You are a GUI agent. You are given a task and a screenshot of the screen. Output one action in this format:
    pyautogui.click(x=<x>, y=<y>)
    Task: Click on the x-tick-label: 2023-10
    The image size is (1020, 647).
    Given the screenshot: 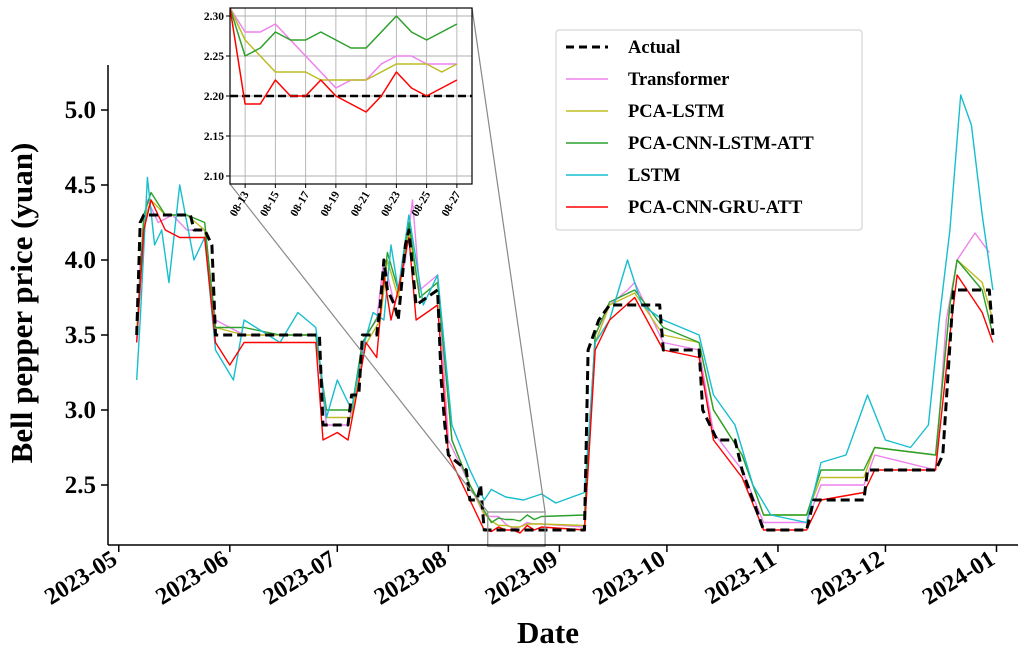 What is the action you would take?
    pyautogui.click(x=629, y=578)
    